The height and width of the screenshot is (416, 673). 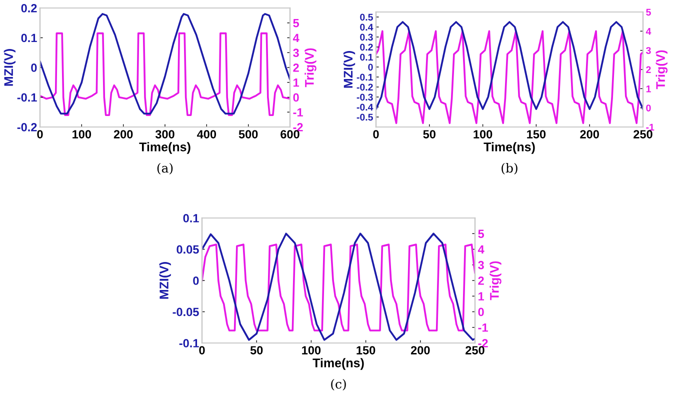 I want to click on text: (c), so click(x=338, y=384).